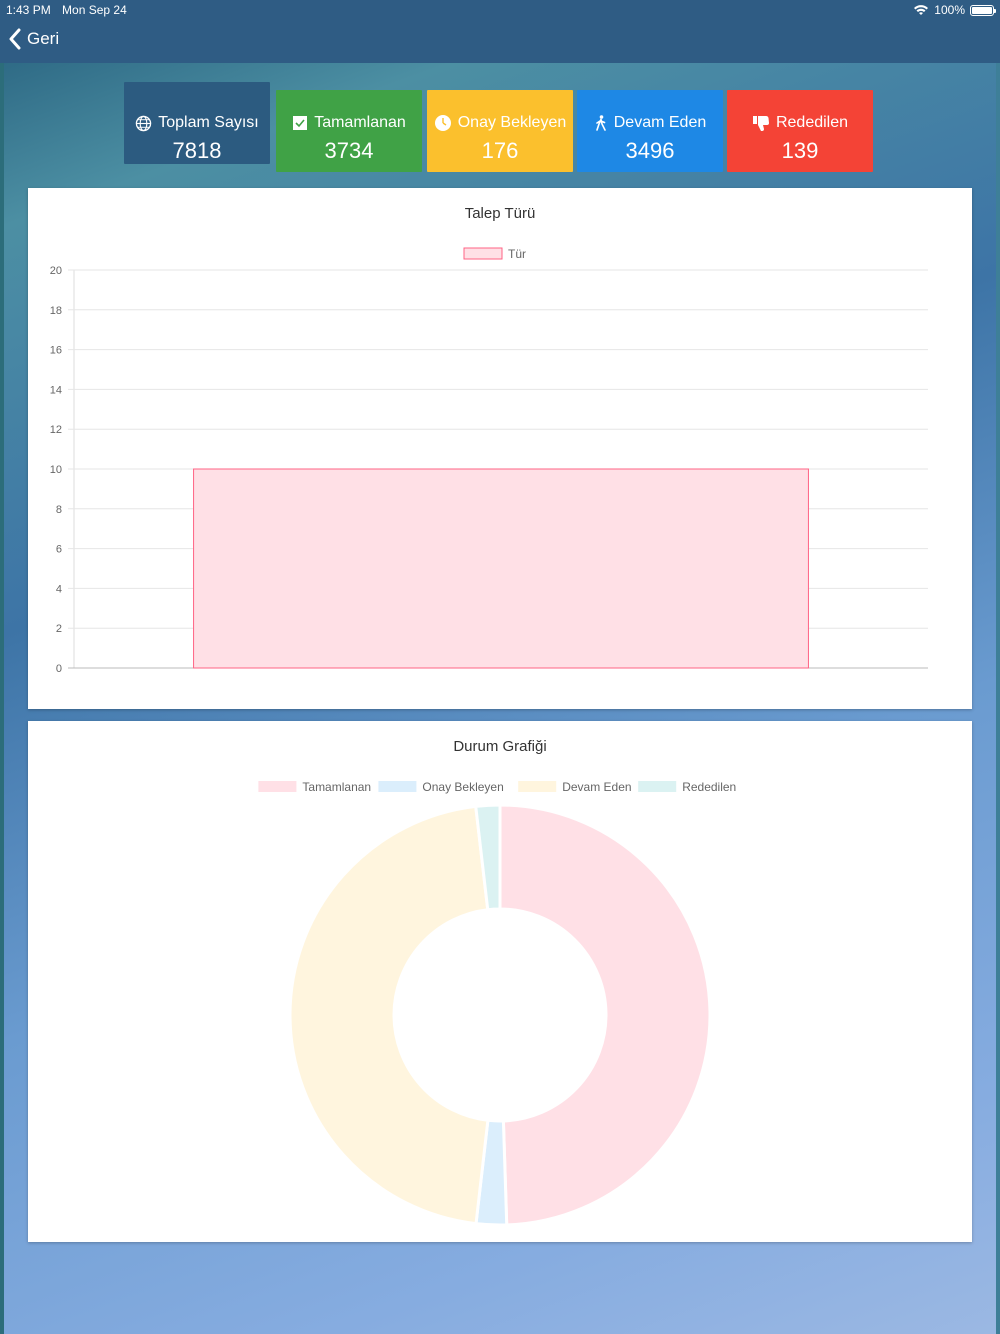 This screenshot has width=1000, height=1334. Describe the element at coordinates (500, 10) in the screenshot. I see `status-bar: 1:43 PM Mon Sep 24 100%` at that location.